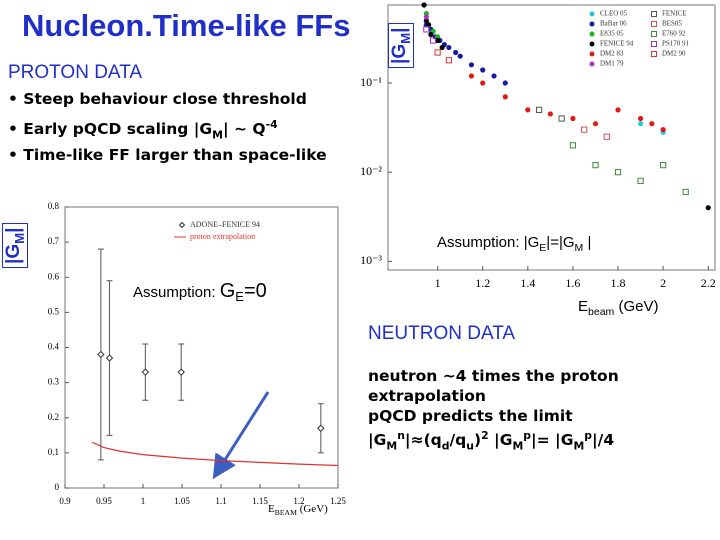 The image size is (720, 540). What do you see at coordinates (560, 242) in the screenshot?
I see `t: |=|G` at bounding box center [560, 242].